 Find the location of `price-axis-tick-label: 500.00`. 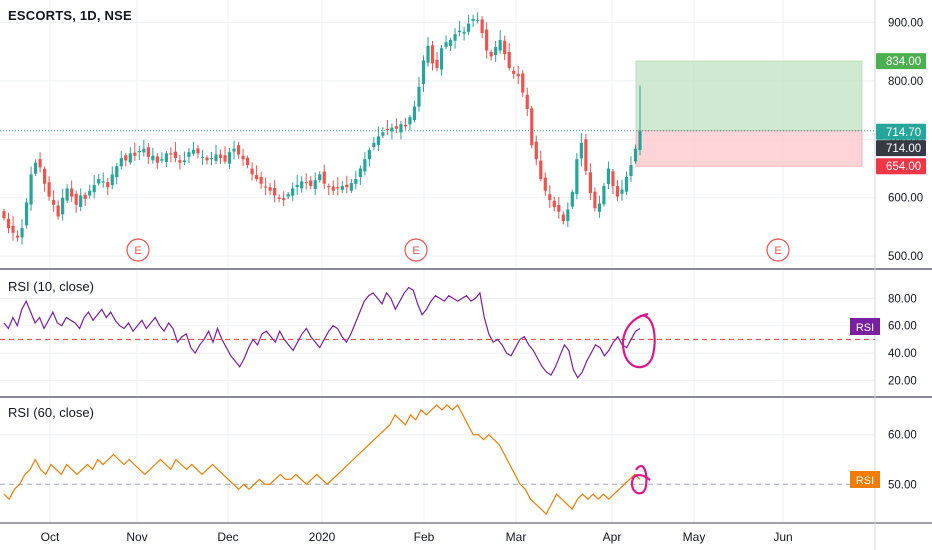

price-axis-tick-label: 500.00 is located at coordinates (905, 257).